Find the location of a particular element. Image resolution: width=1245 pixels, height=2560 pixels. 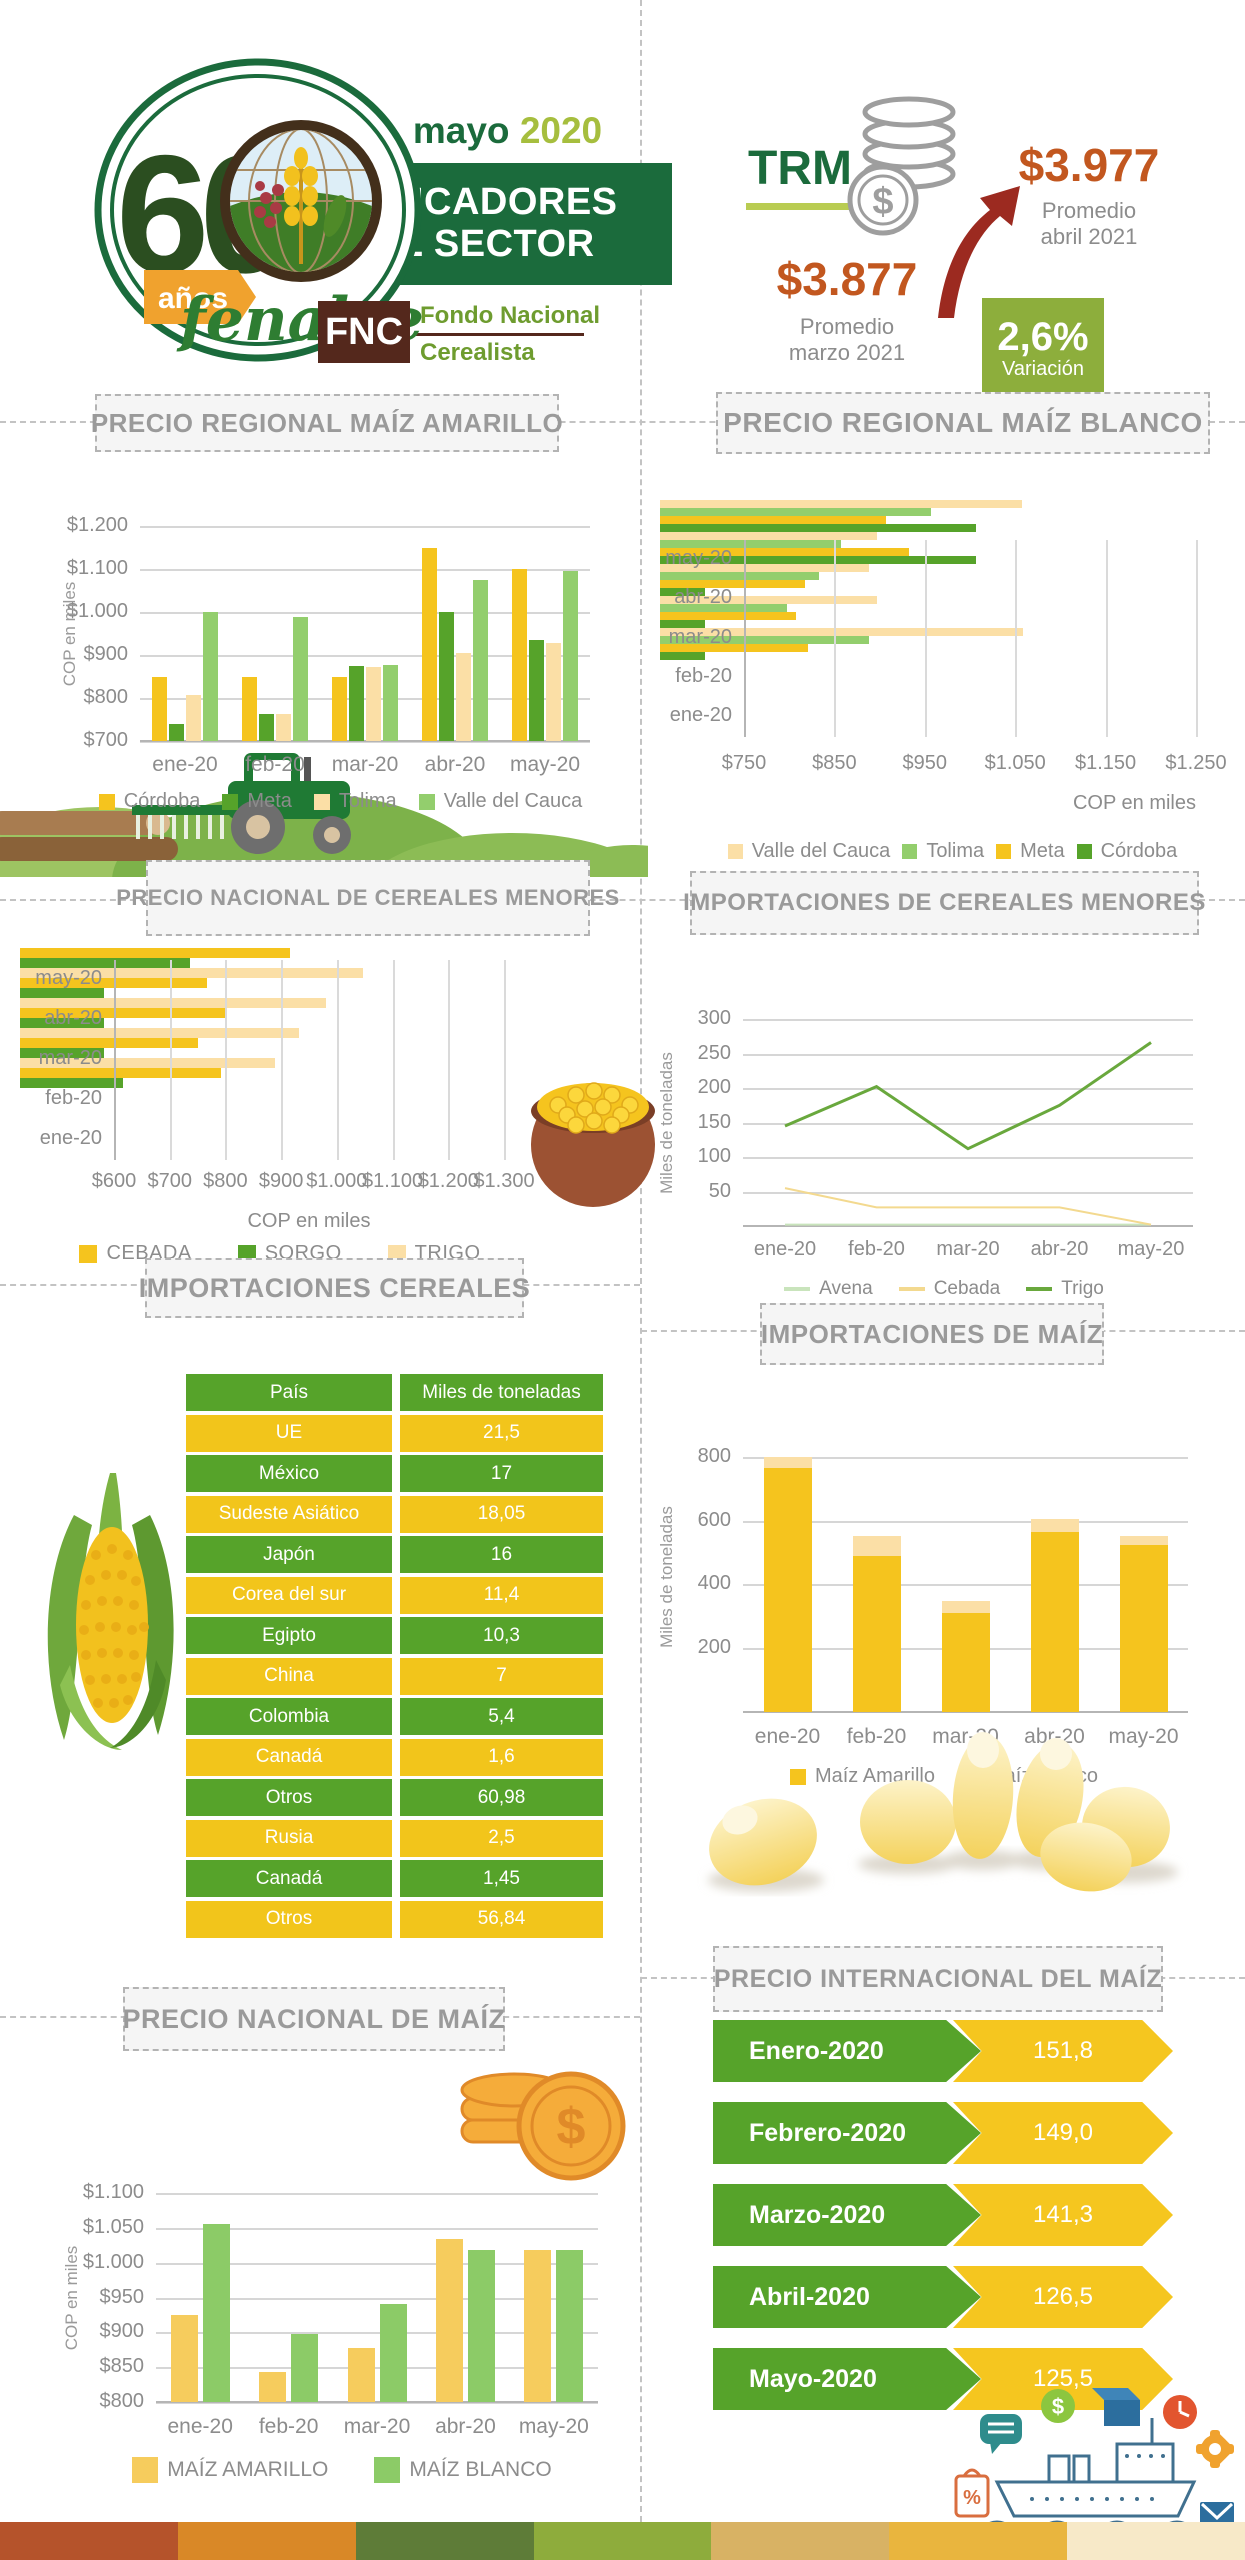

bar-maíz-amarillo is located at coordinates (361, 2375).